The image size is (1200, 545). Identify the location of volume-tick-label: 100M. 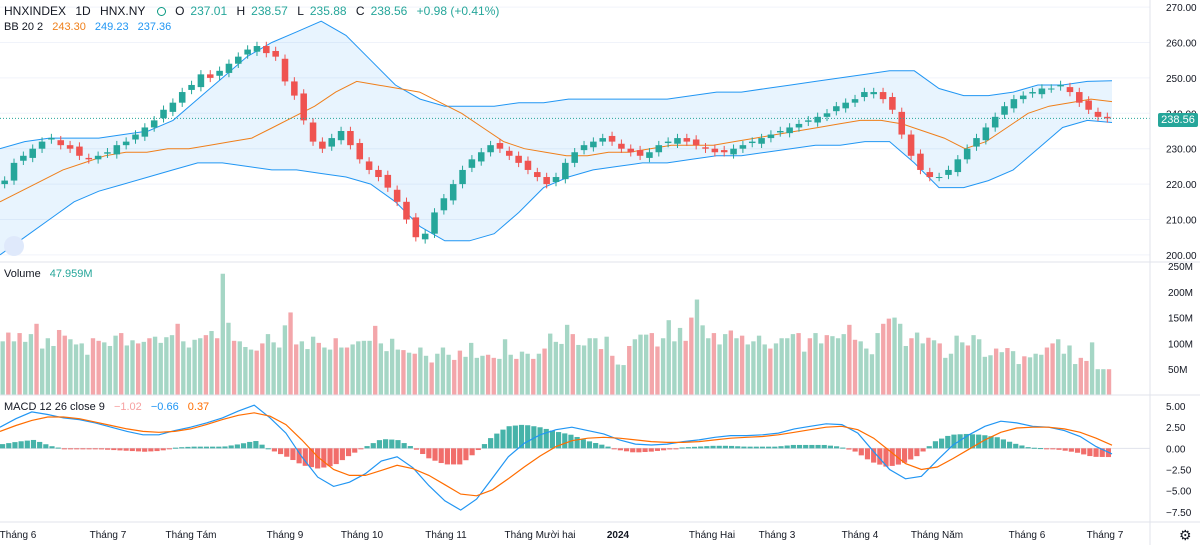
(1180, 344).